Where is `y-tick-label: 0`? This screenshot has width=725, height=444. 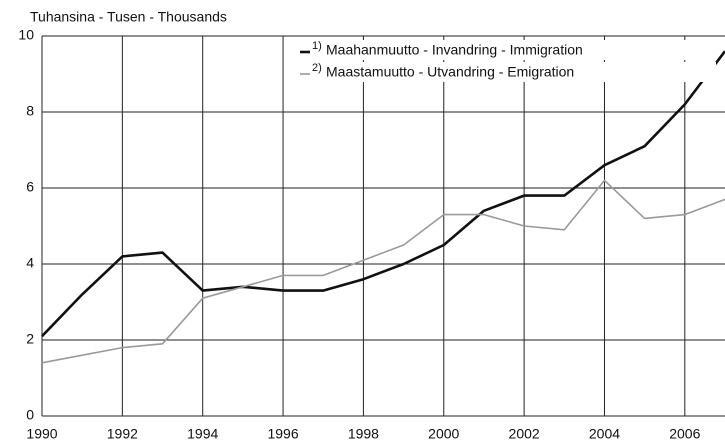 y-tick-label: 0 is located at coordinates (30, 415).